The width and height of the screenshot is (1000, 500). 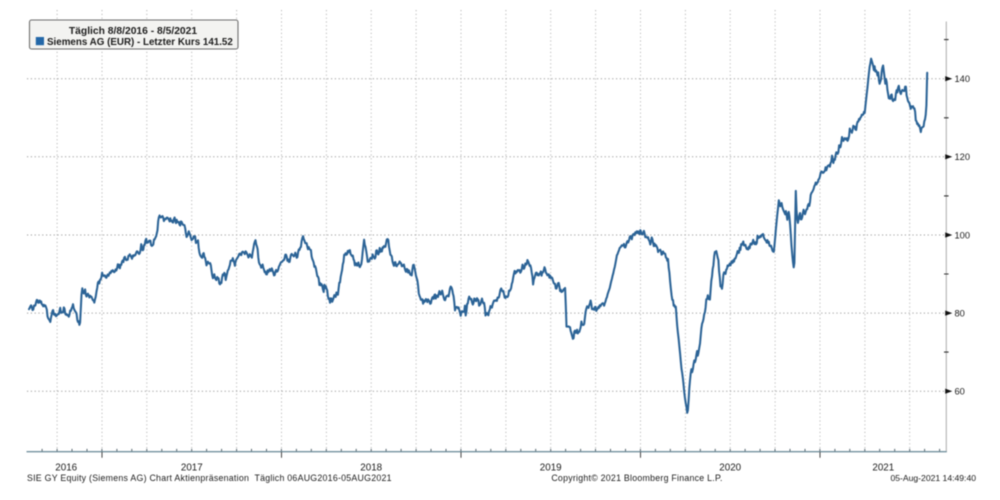 What do you see at coordinates (730, 468) in the screenshot?
I see `svg-text: 2020` at bounding box center [730, 468].